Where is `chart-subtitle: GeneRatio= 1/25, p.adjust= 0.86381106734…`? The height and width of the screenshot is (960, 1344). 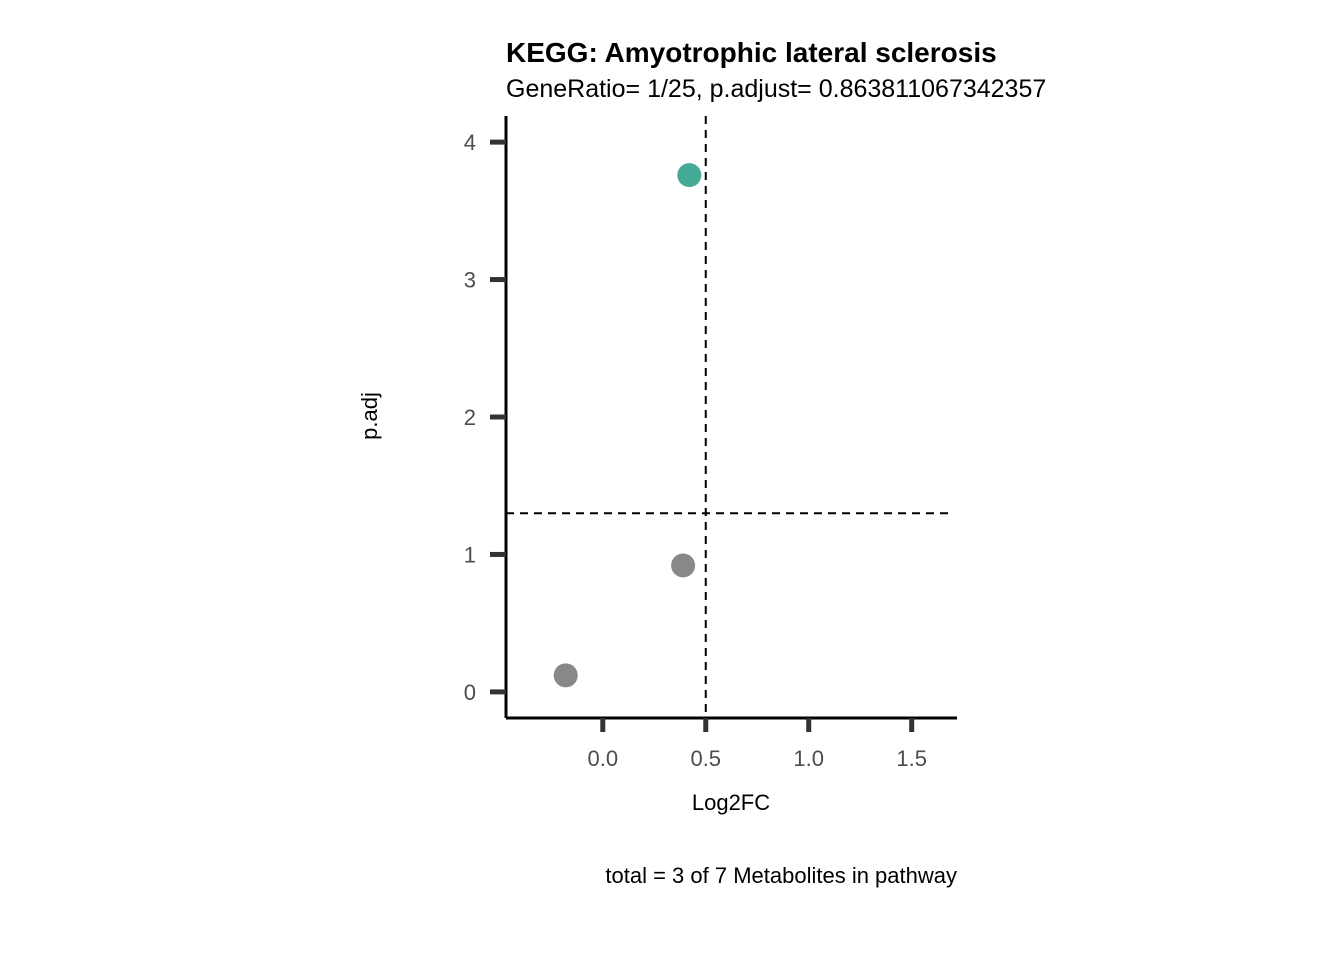 chart-subtitle: GeneRatio= 1/25, p.adjust= 0.86381106734… is located at coordinates (776, 89).